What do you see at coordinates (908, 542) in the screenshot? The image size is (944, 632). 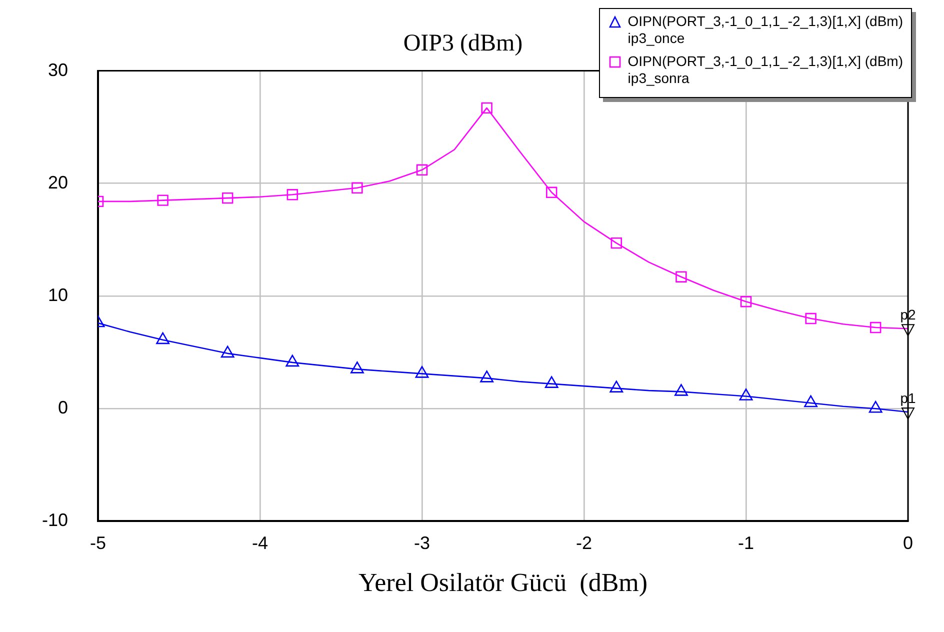 I see `x-tick-label: 0` at bounding box center [908, 542].